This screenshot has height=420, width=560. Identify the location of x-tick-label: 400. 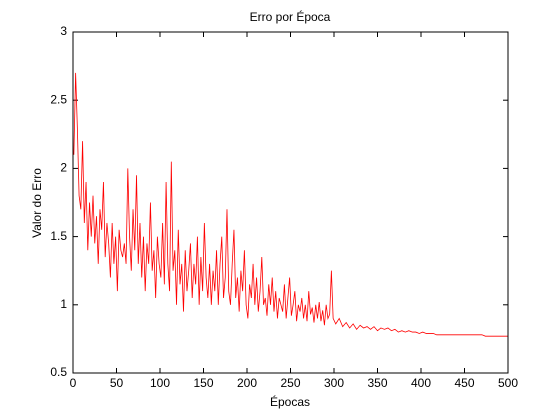
(421, 383).